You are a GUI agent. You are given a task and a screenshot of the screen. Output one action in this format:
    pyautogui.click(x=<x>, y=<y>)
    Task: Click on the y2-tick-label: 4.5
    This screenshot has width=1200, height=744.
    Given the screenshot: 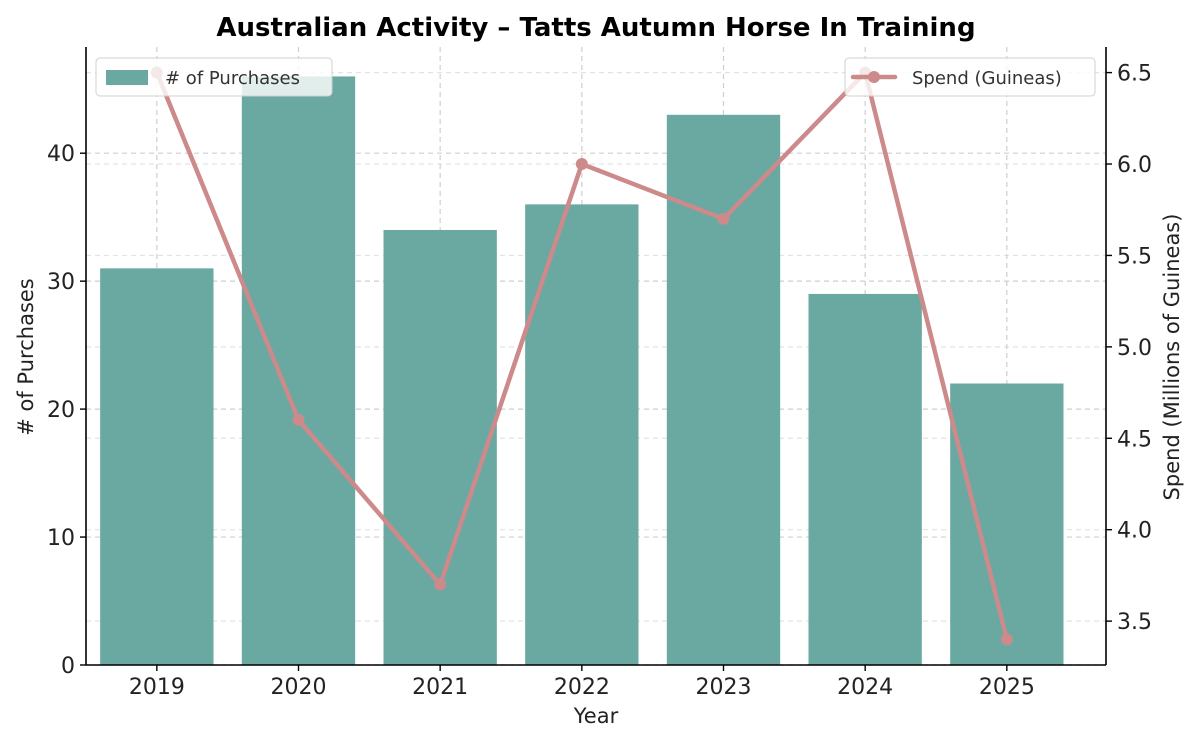 What is the action you would take?
    pyautogui.click(x=1134, y=439)
    